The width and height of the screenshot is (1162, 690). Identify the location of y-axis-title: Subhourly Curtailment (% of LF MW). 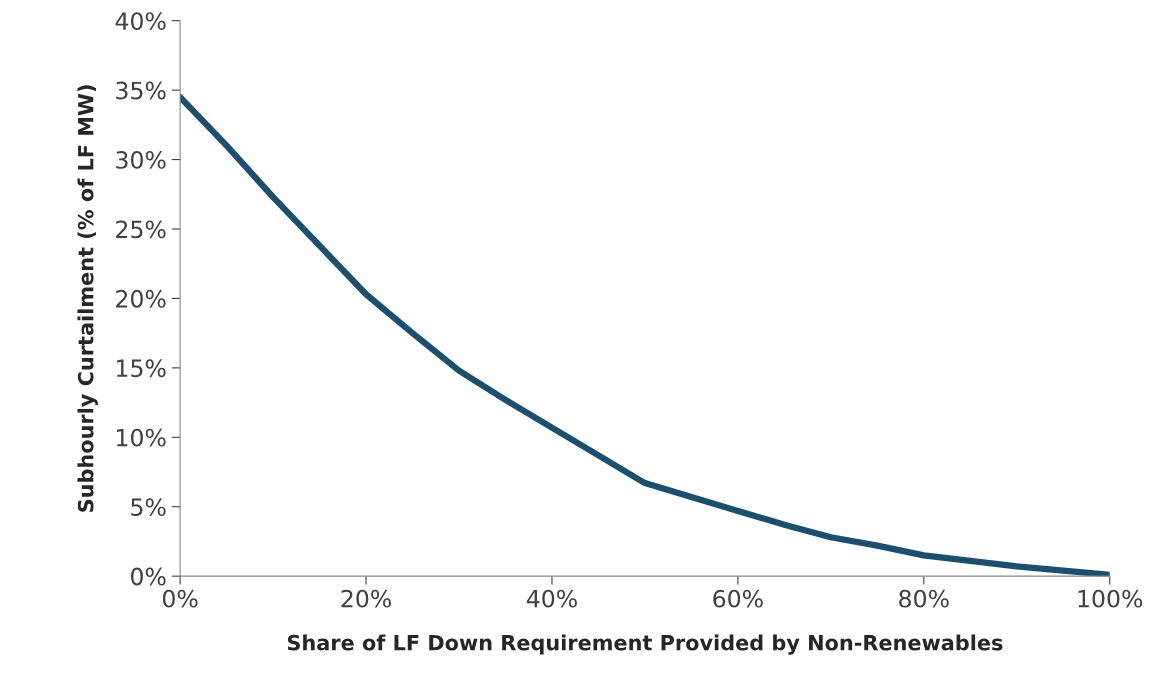
(87, 298).